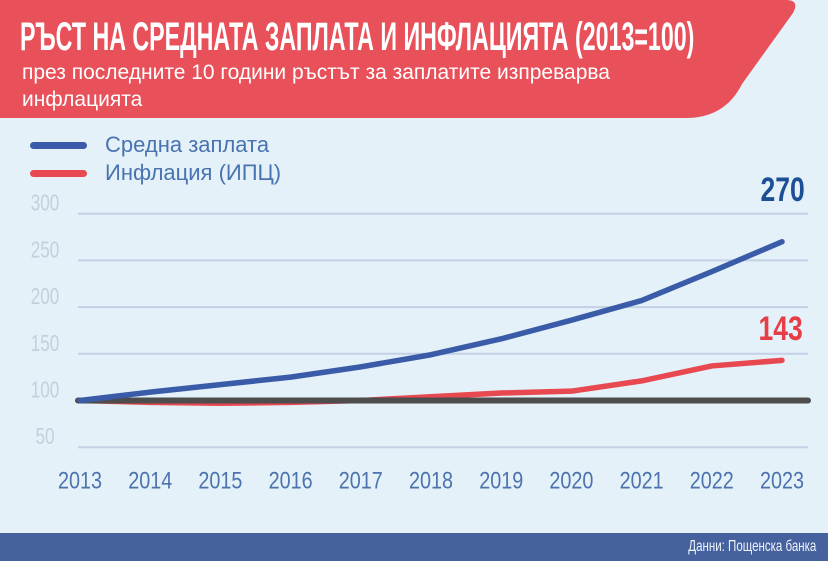 The width and height of the screenshot is (828, 561). I want to click on data-source-credit: Данни: Пощенска банка, so click(752, 546).